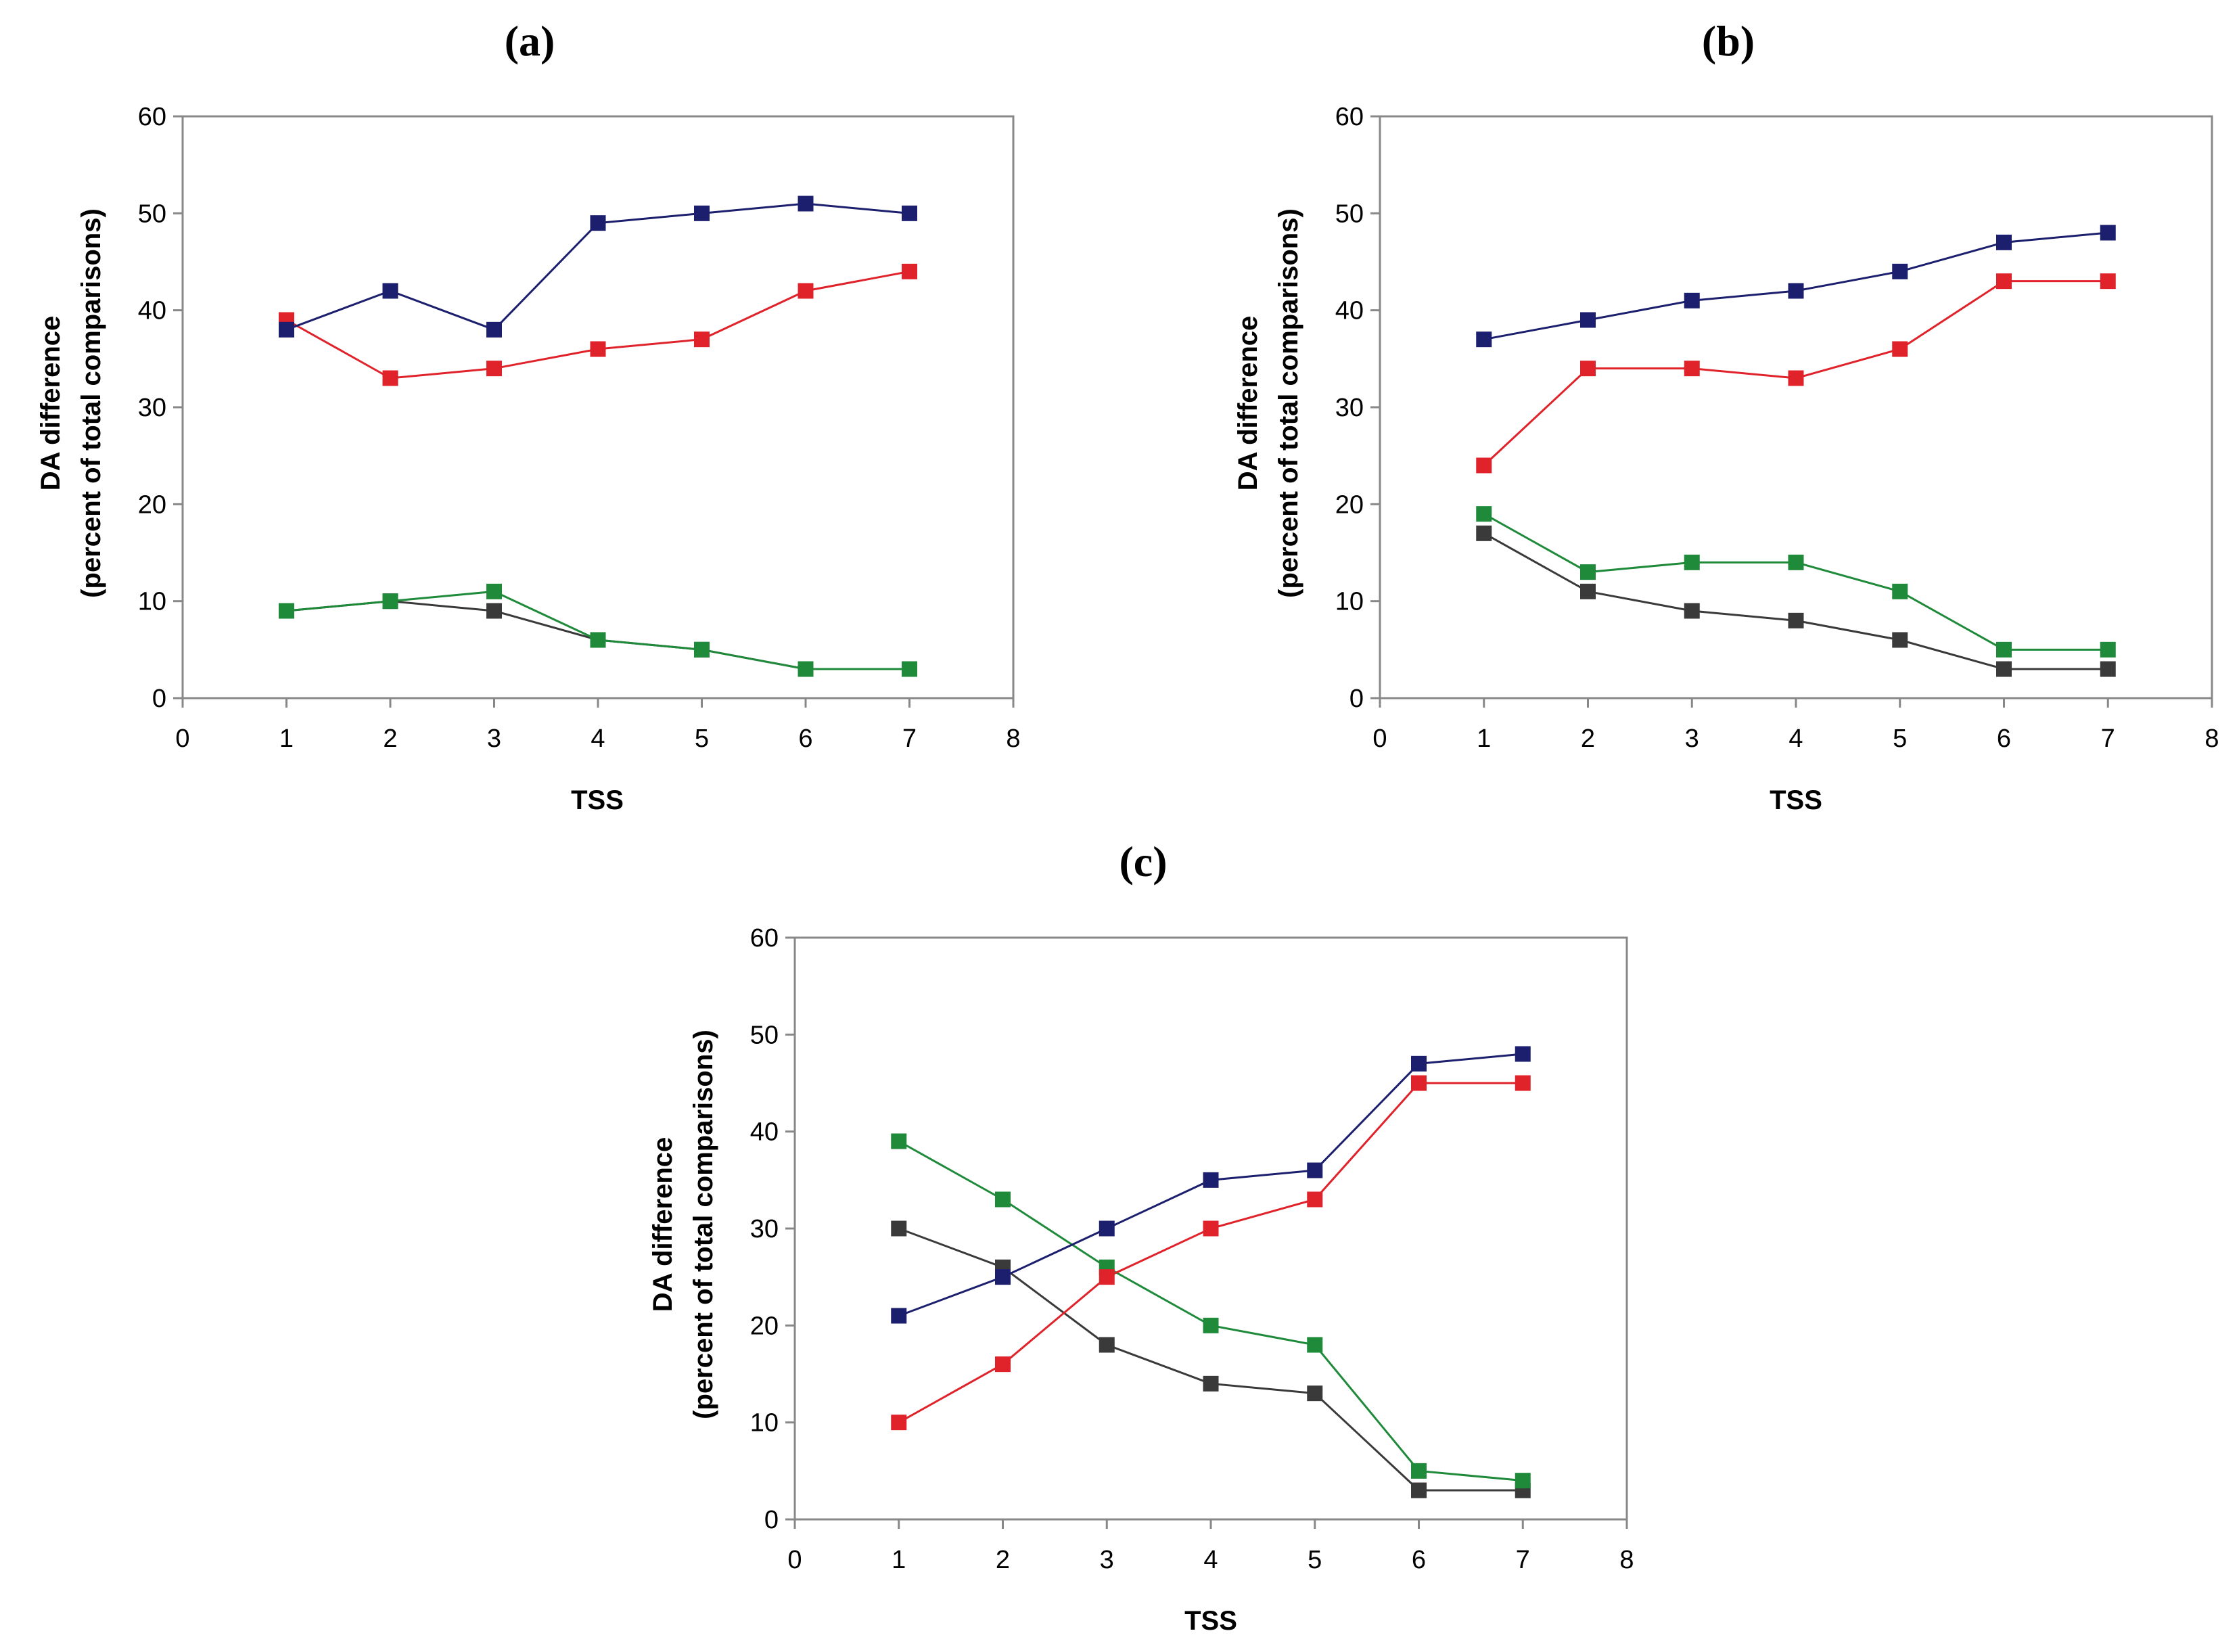  I want to click on plot-area, so click(1796, 407).